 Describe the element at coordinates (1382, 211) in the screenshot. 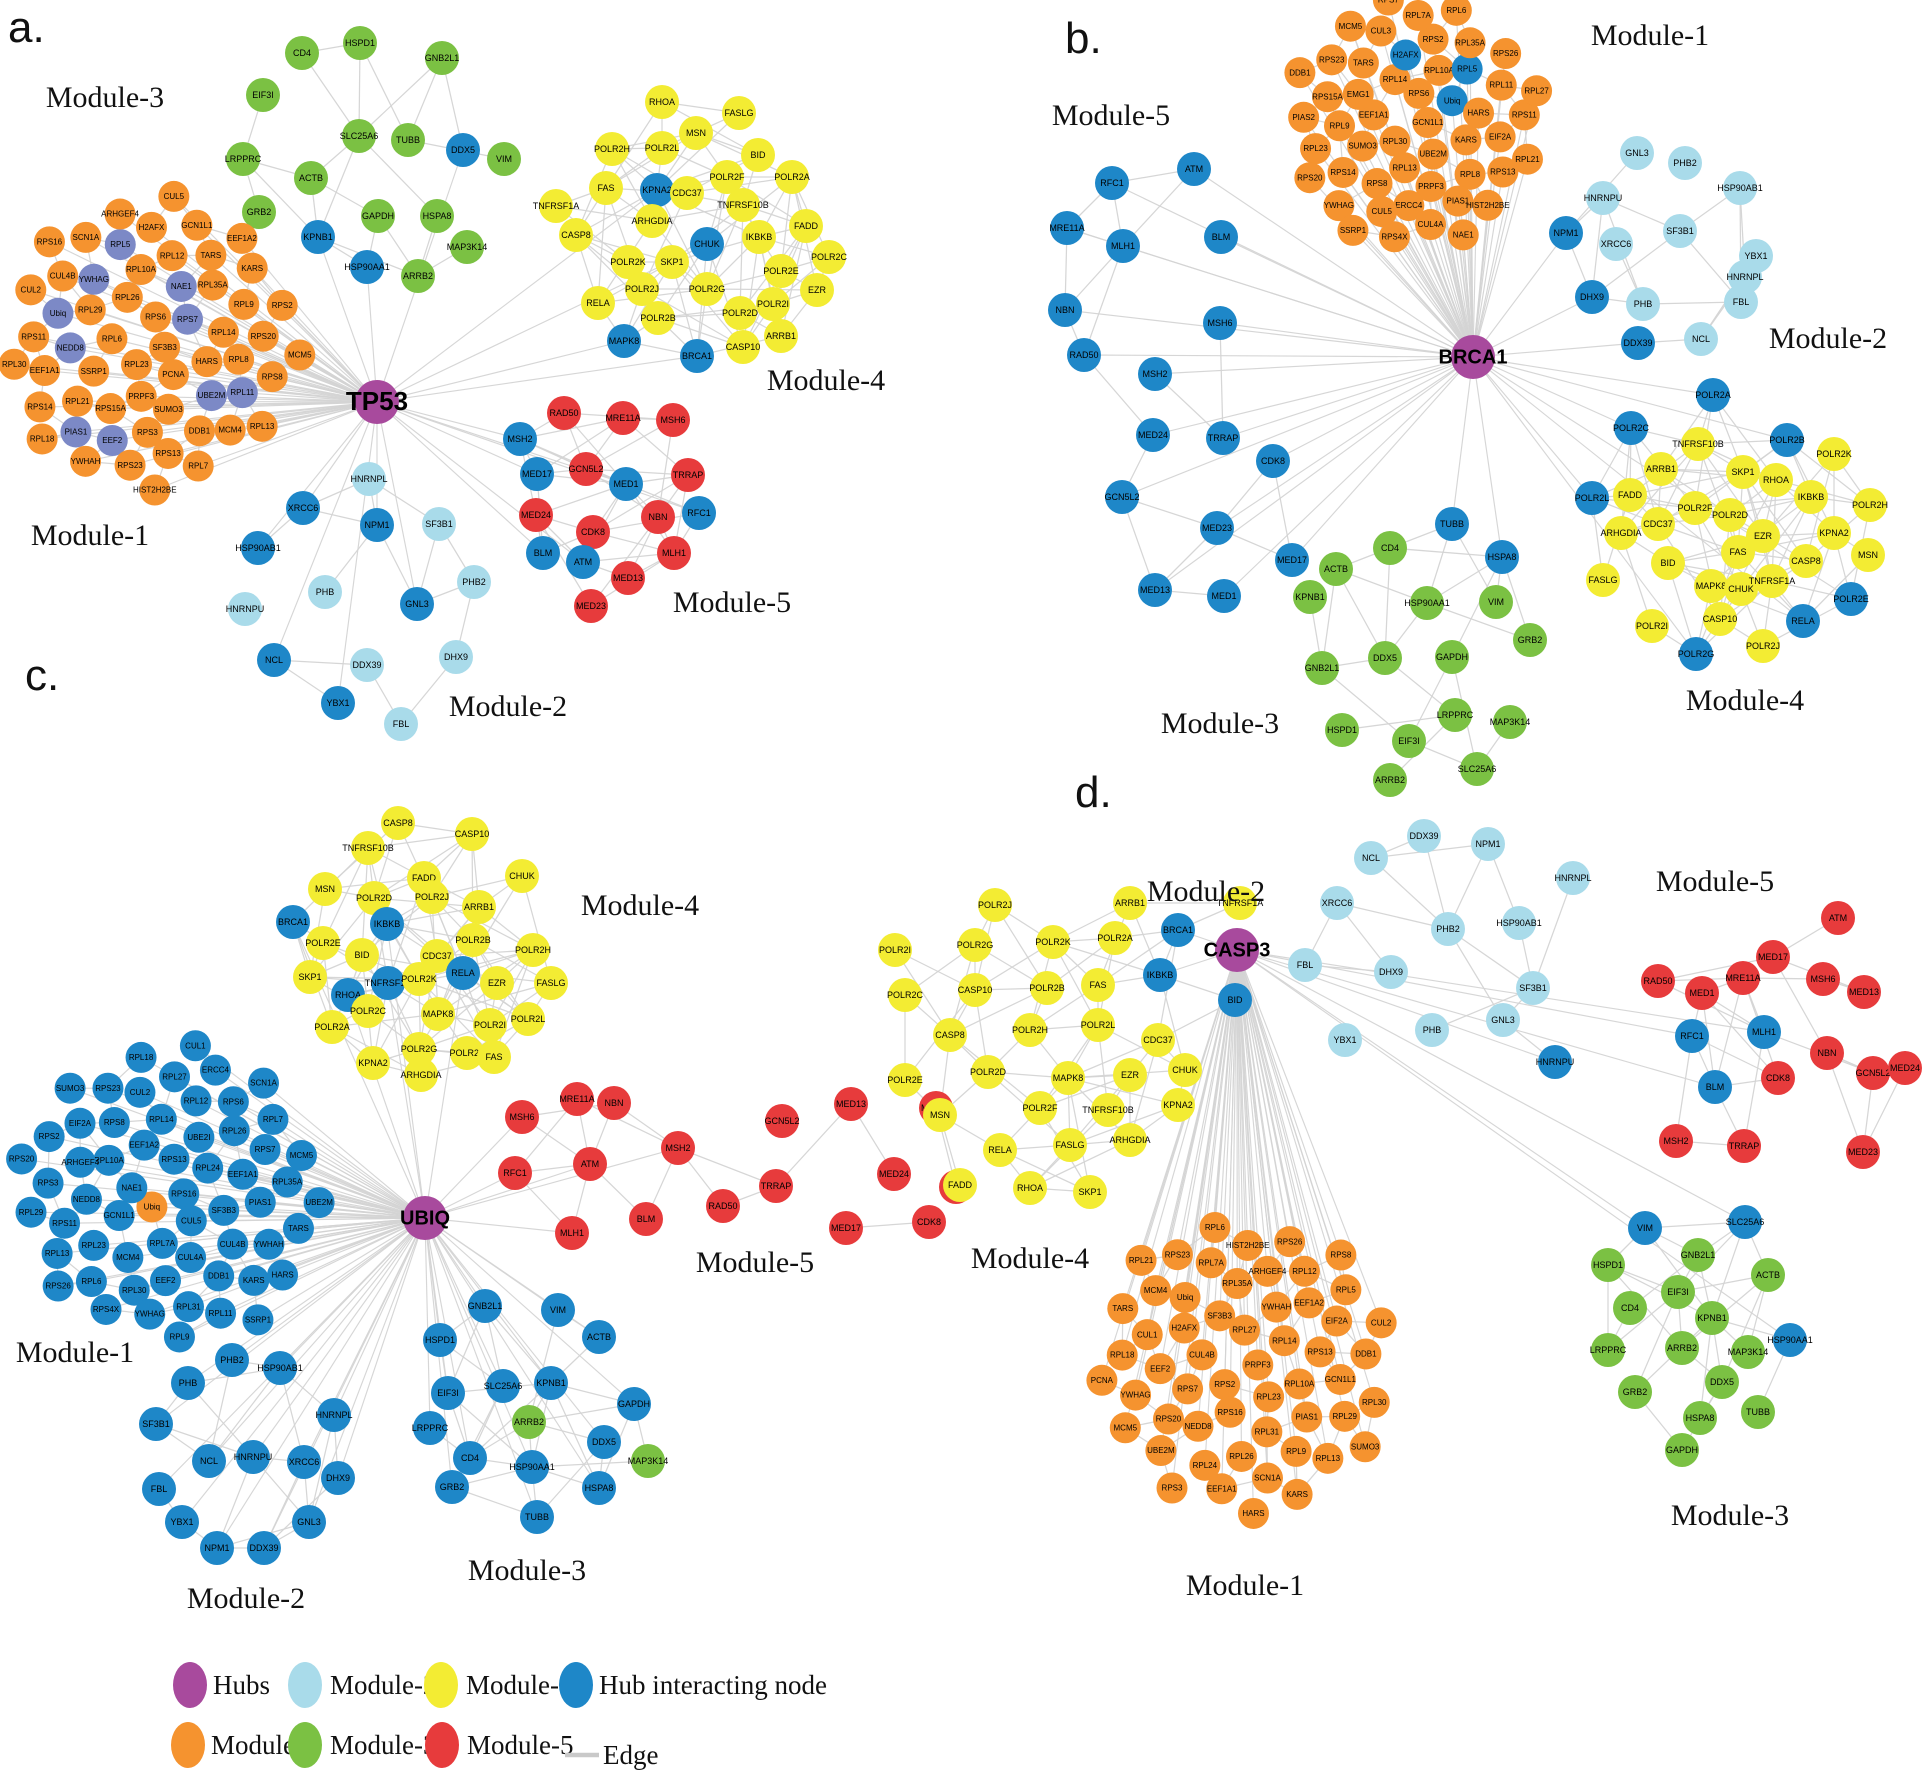

I see `node-label-CUL5: CUL5` at that location.